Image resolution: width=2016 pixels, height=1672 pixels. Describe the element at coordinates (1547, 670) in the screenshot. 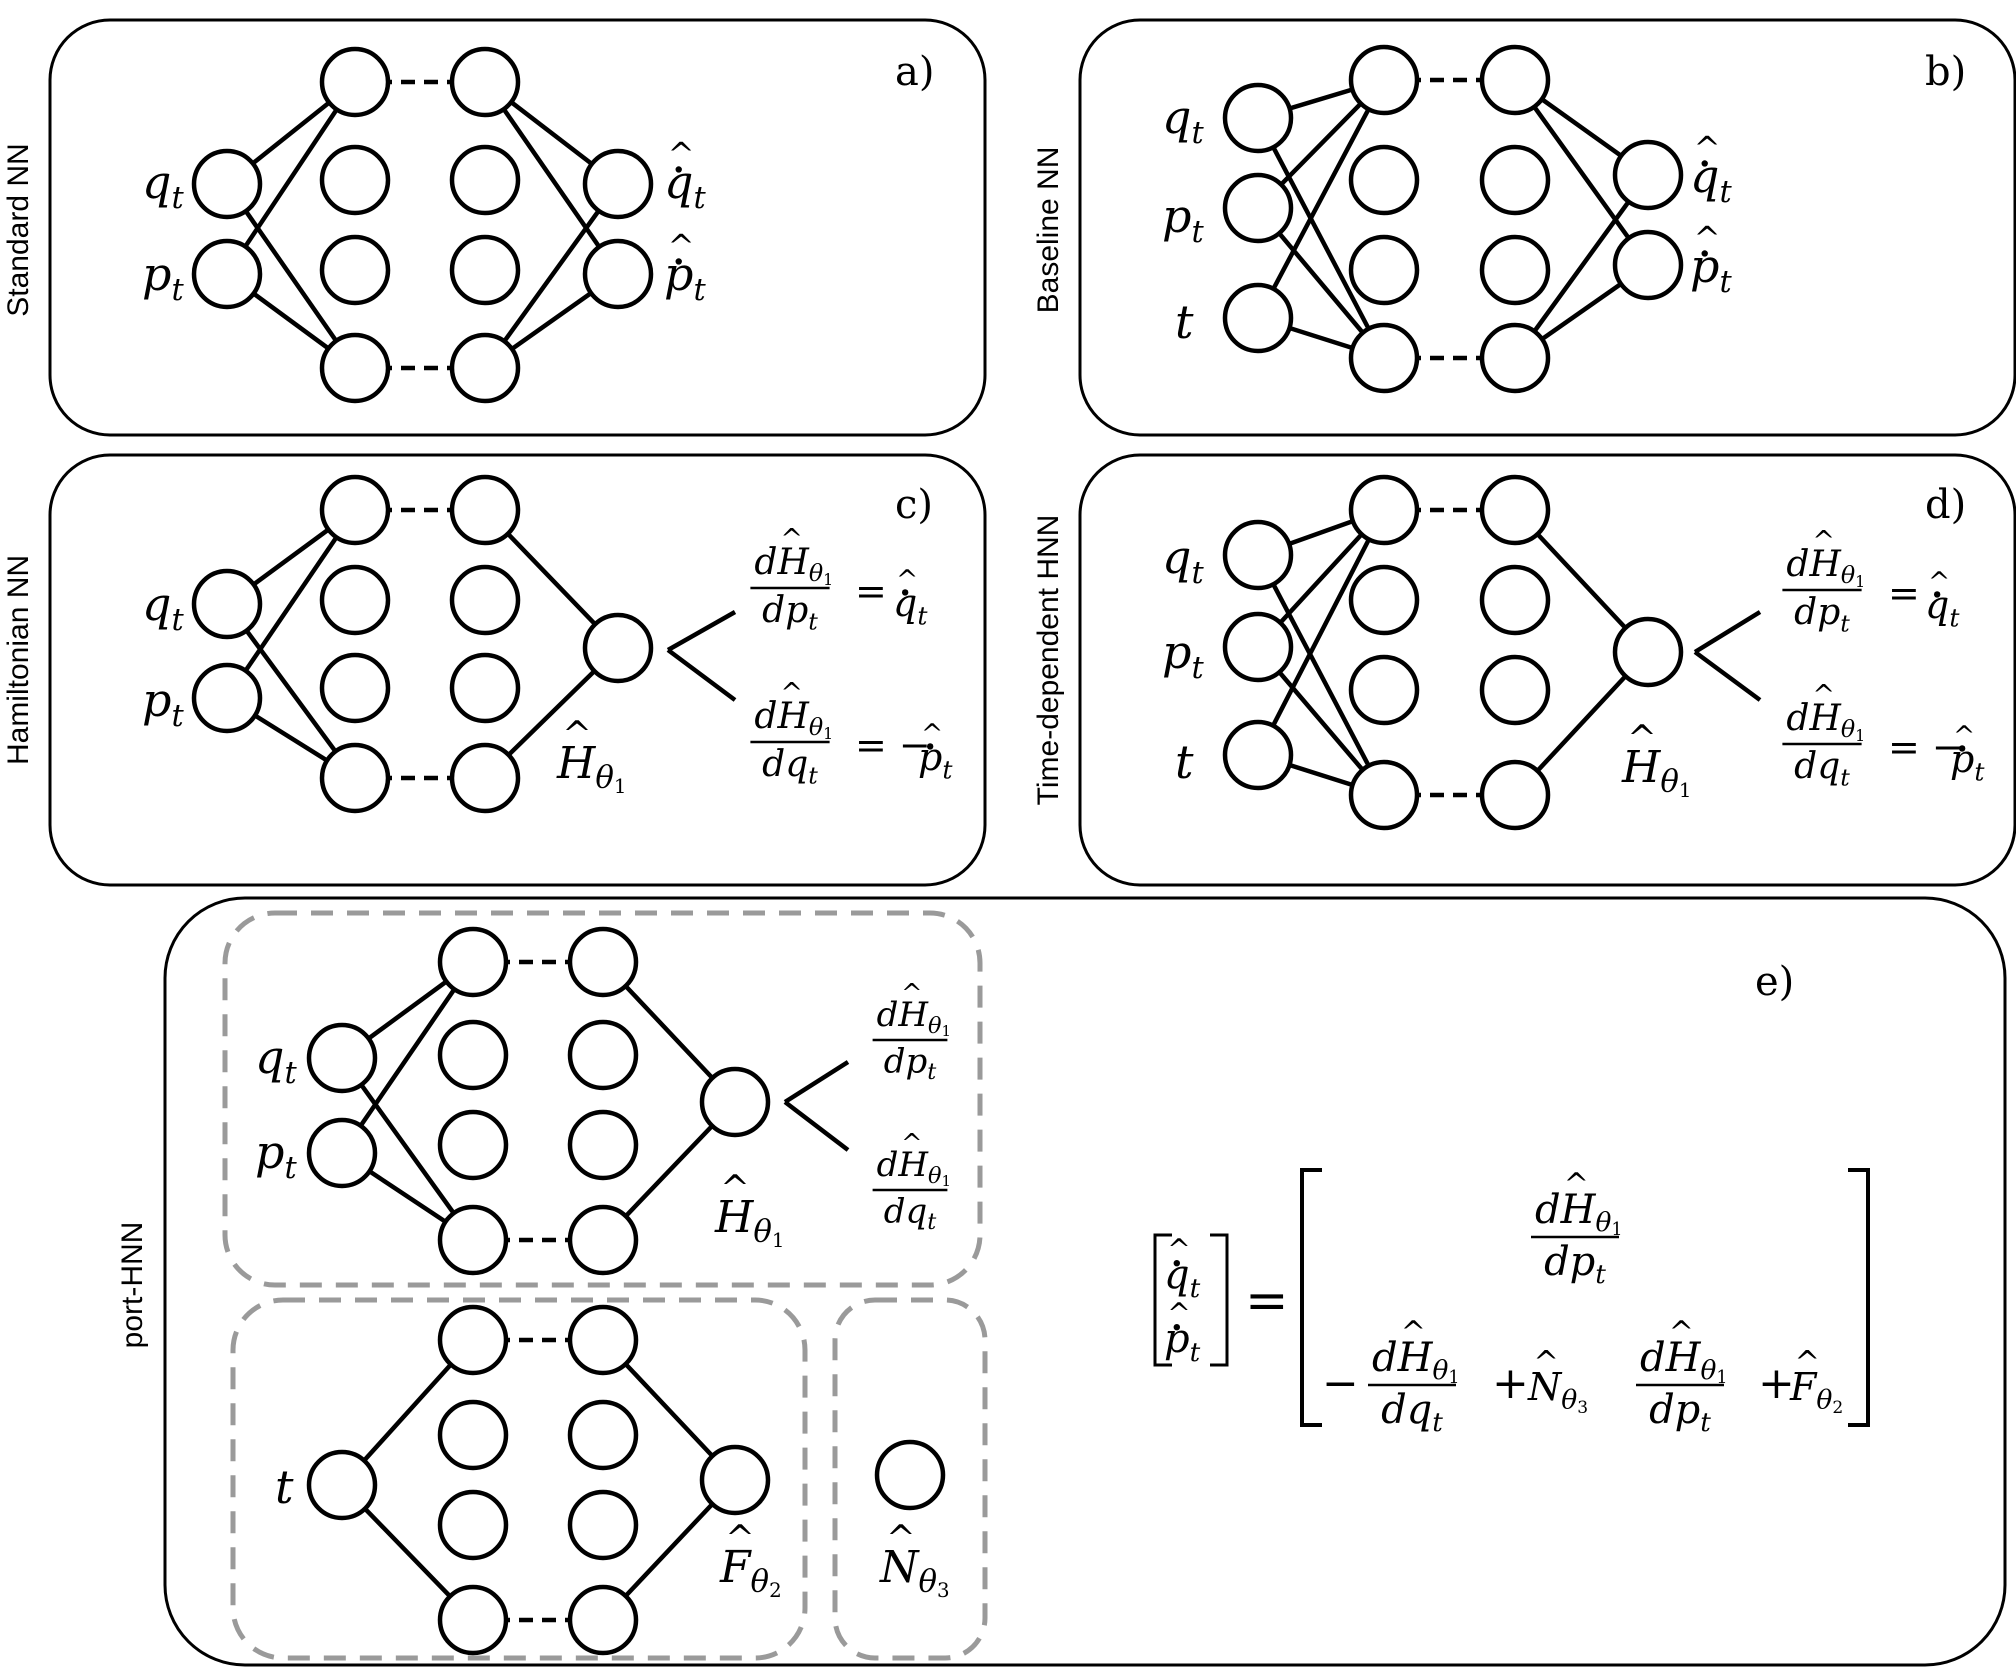

I see `panel-d-frame` at that location.